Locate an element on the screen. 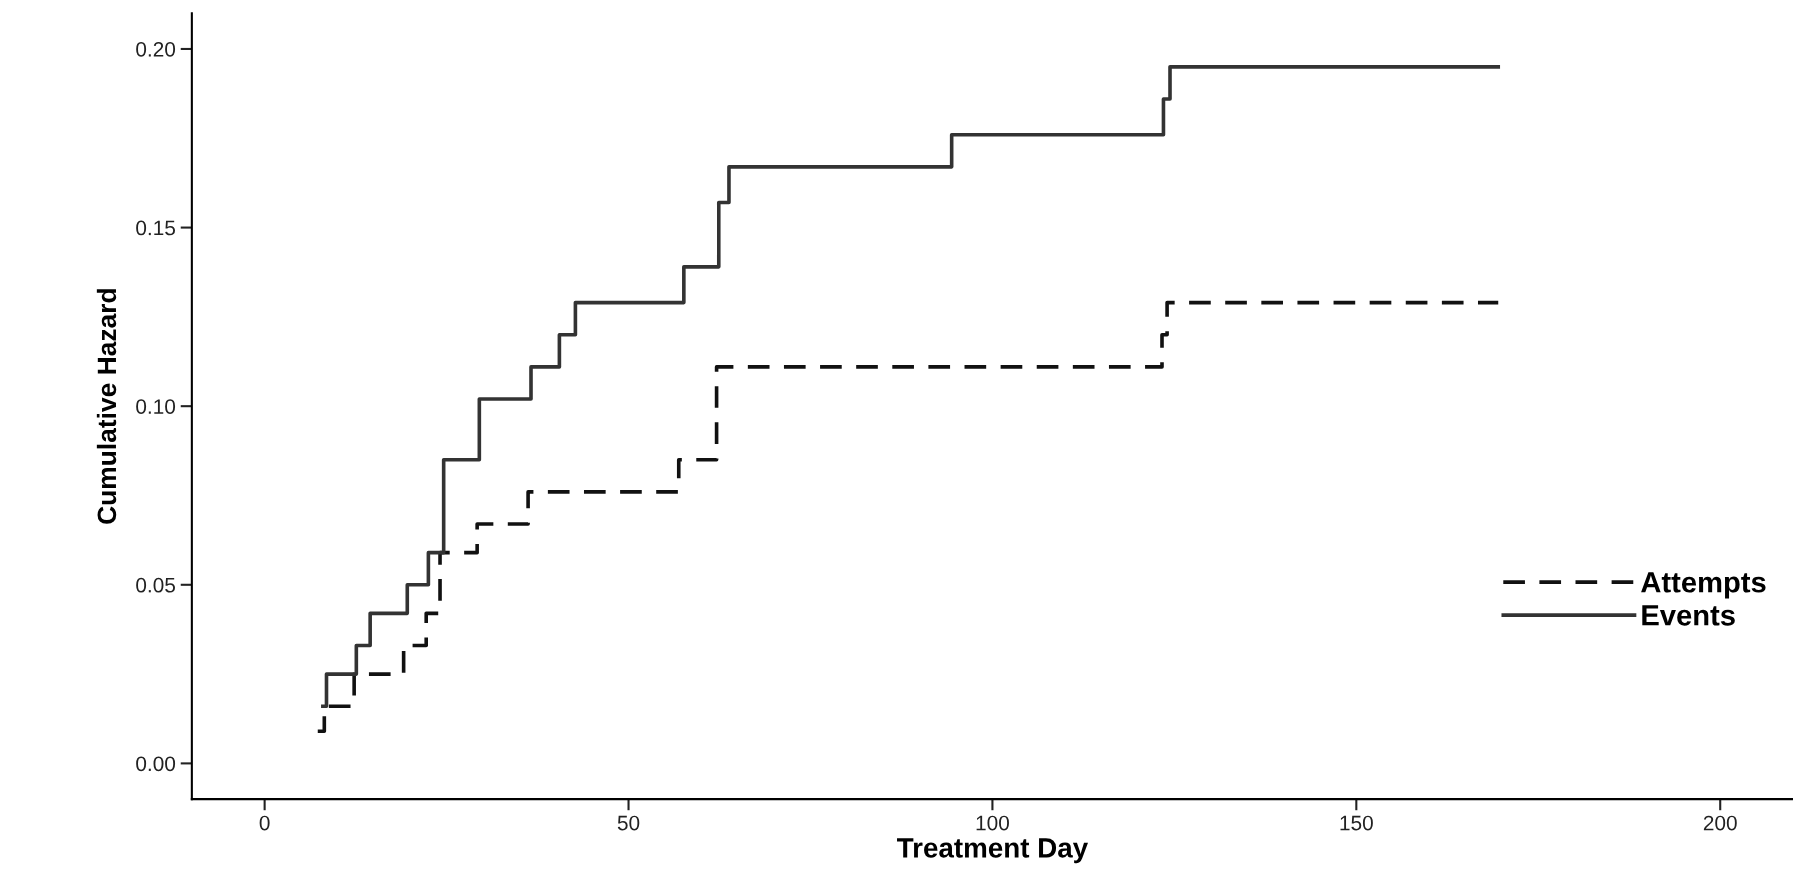  x-axis-title: Treatment Day is located at coordinates (992, 851).